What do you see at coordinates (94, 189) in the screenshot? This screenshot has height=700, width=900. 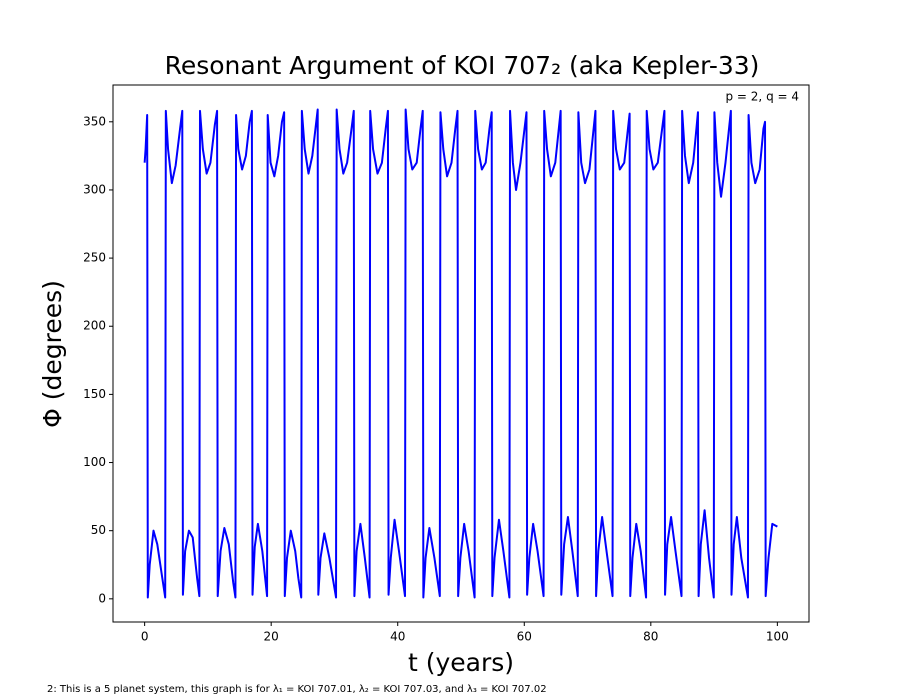 I see `y-tick-label: 300` at bounding box center [94, 189].